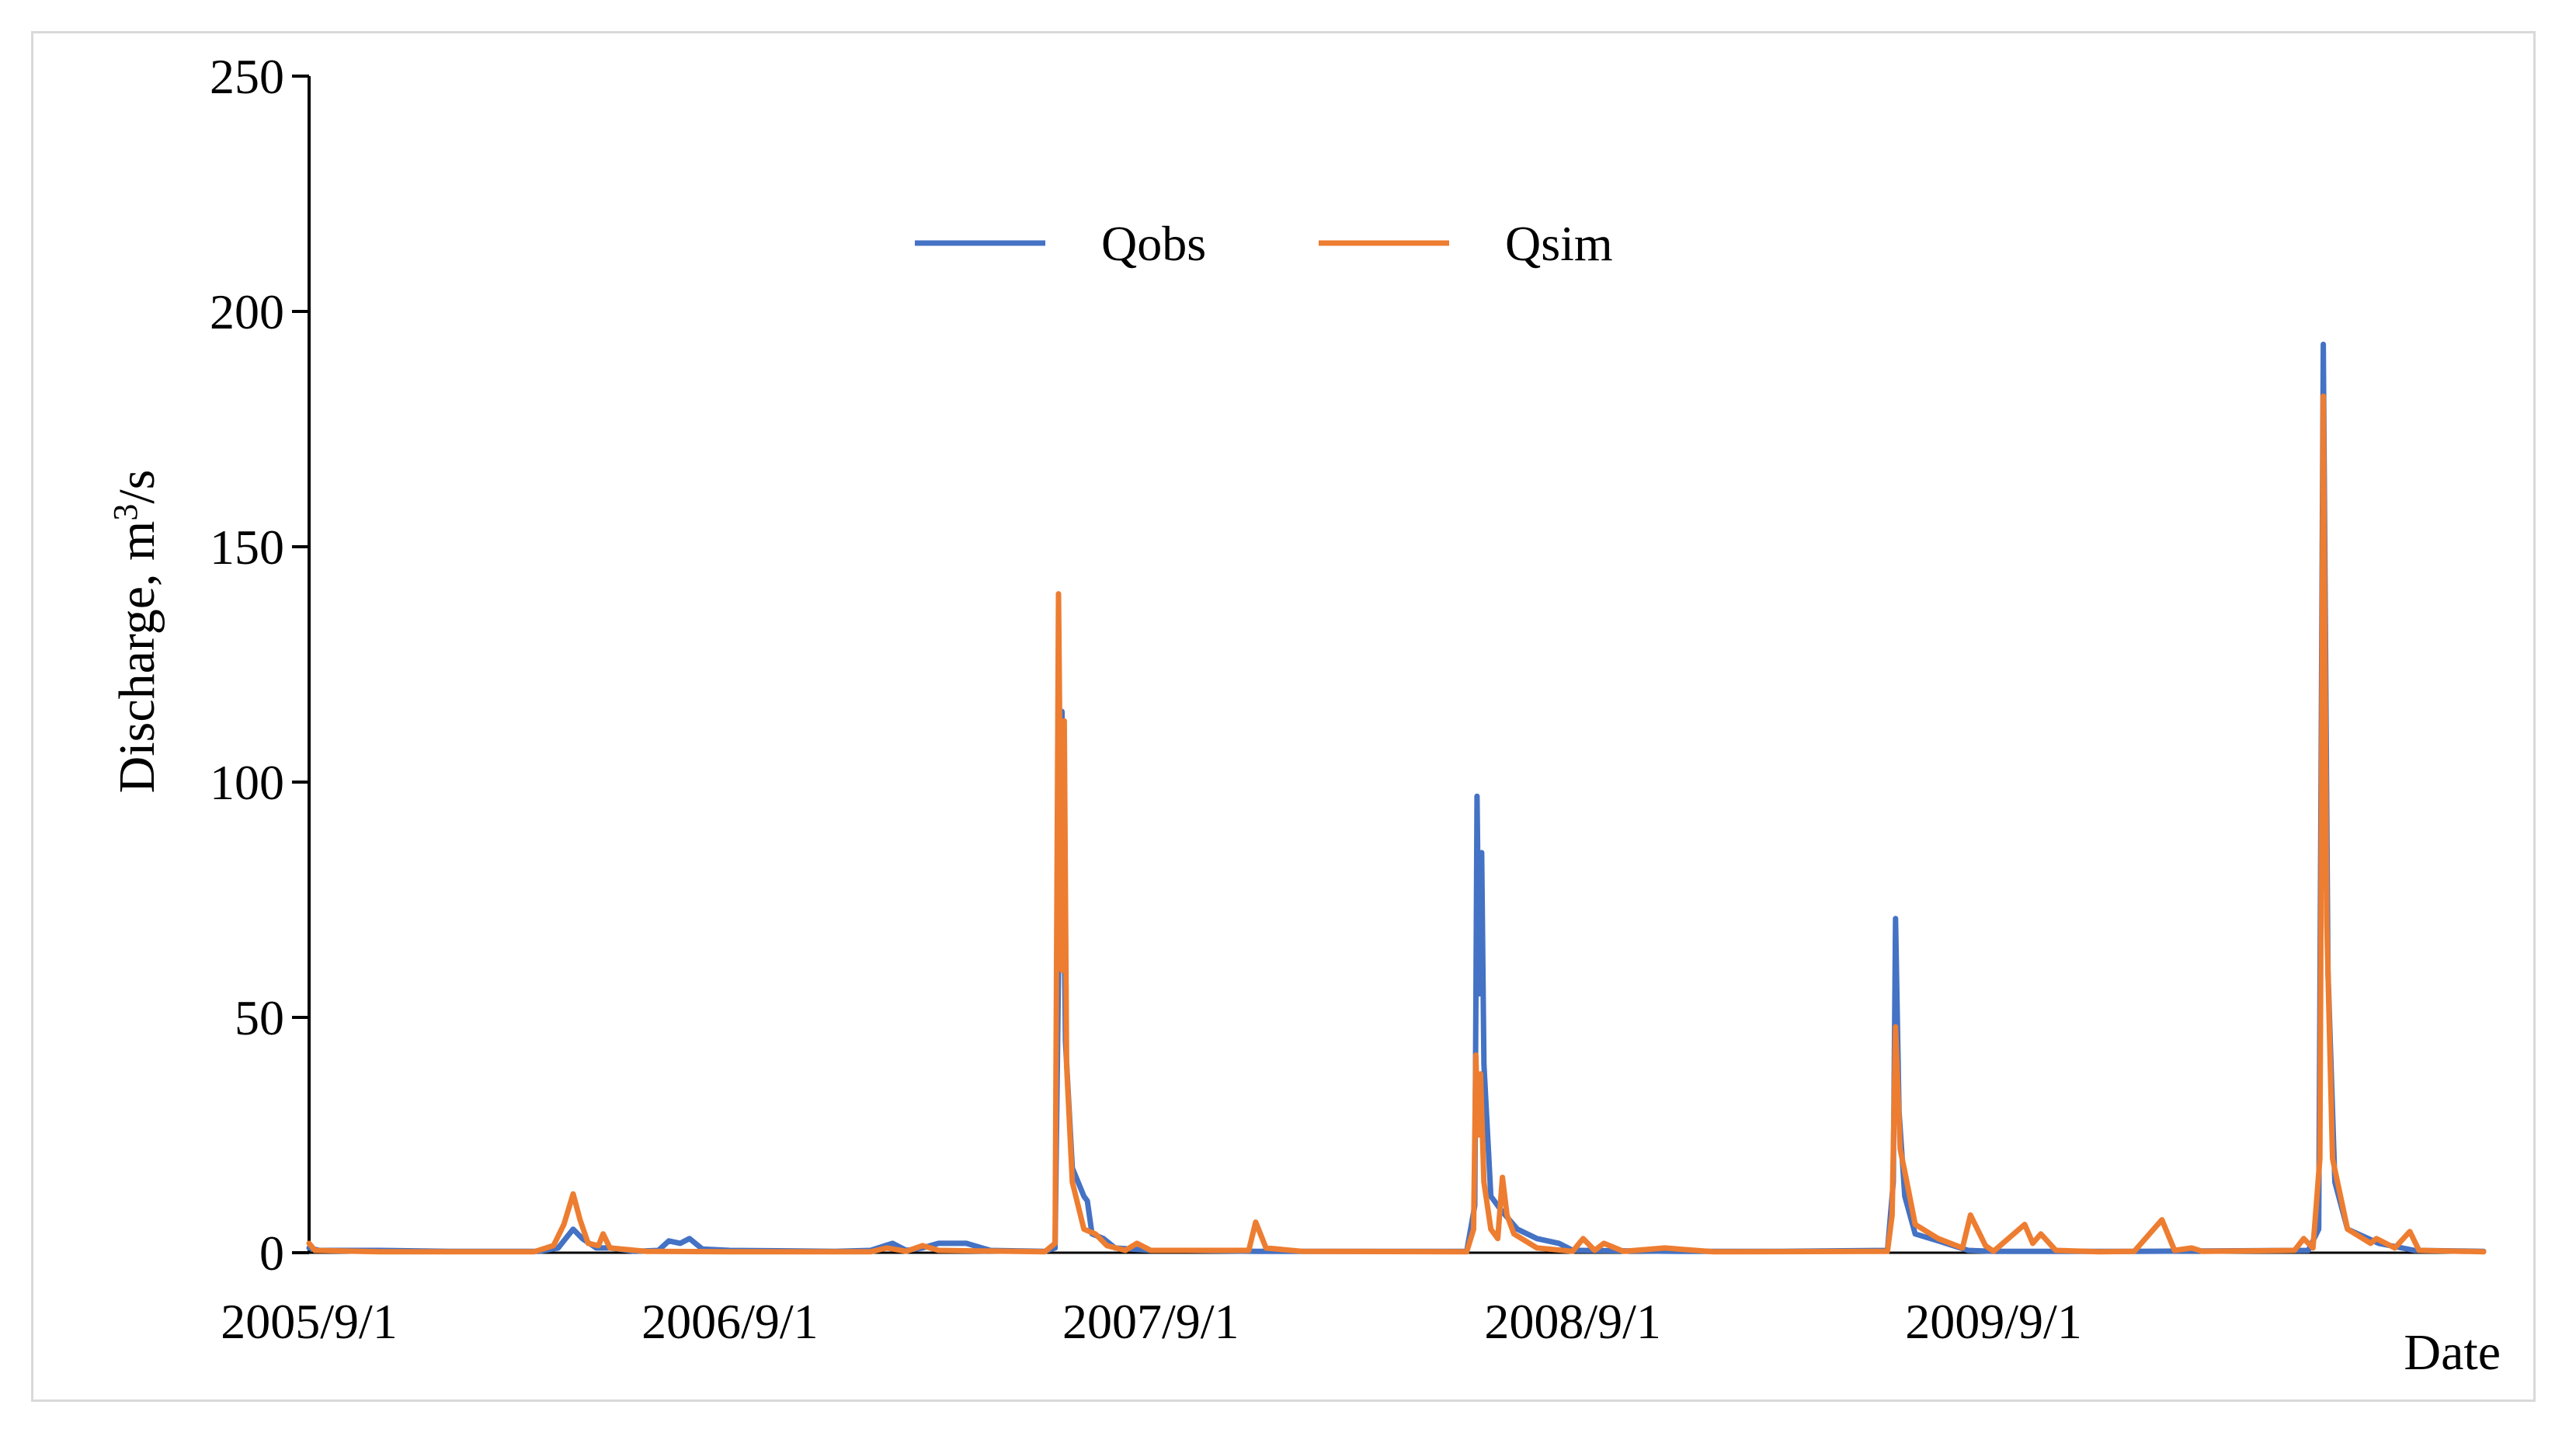 The image size is (2576, 1436). I want to click on x-tick-label: 2008/9/1, so click(1572, 1321).